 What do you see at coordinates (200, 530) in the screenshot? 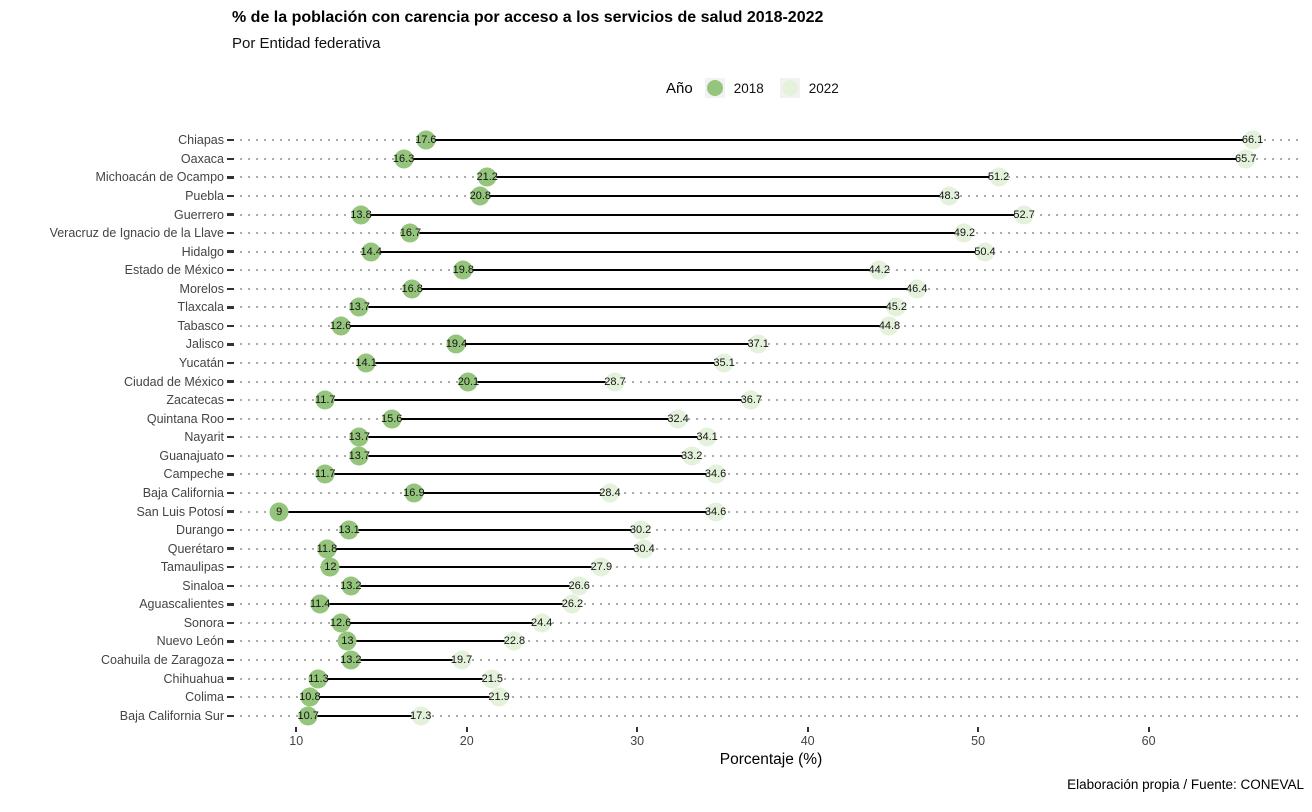
I see `y-axis-label: Durango` at bounding box center [200, 530].